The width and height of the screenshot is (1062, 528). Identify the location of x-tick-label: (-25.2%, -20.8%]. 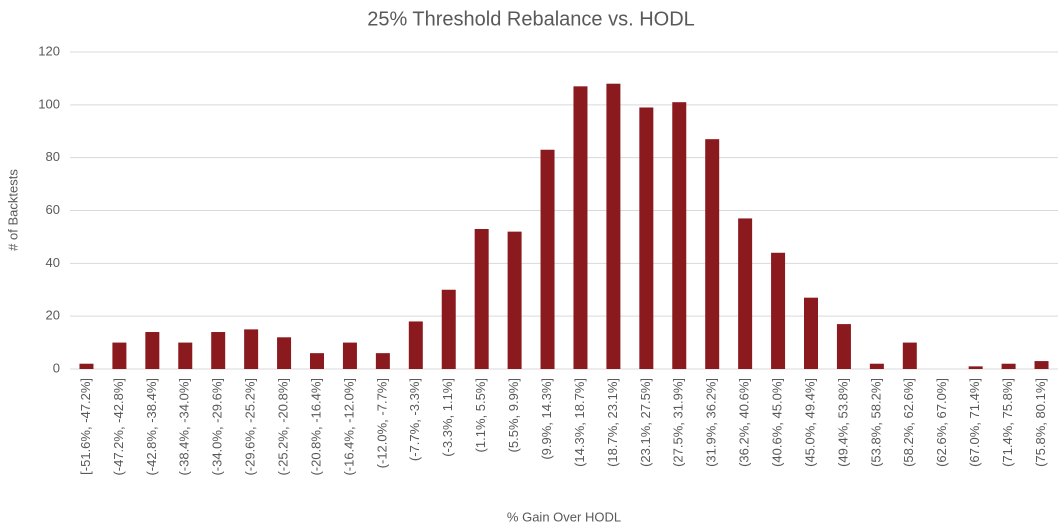
(283, 427).